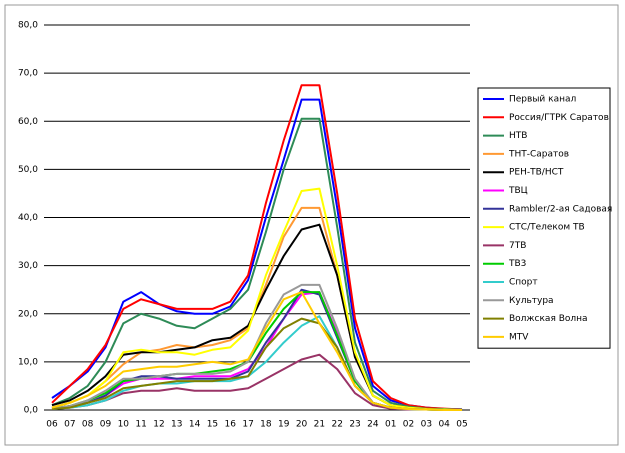 The height and width of the screenshot is (453, 625). Describe the element at coordinates (354, 425) in the screenshot. I see `x-tick-label: 23` at that location.